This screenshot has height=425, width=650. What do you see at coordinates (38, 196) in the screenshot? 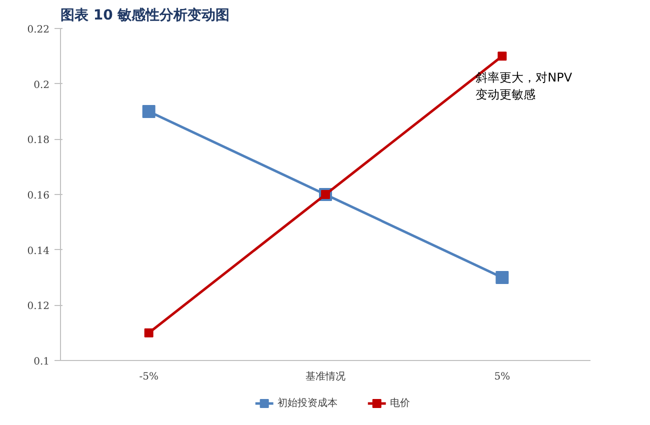
I see `y-tick-label: 0.16` at bounding box center [38, 196].